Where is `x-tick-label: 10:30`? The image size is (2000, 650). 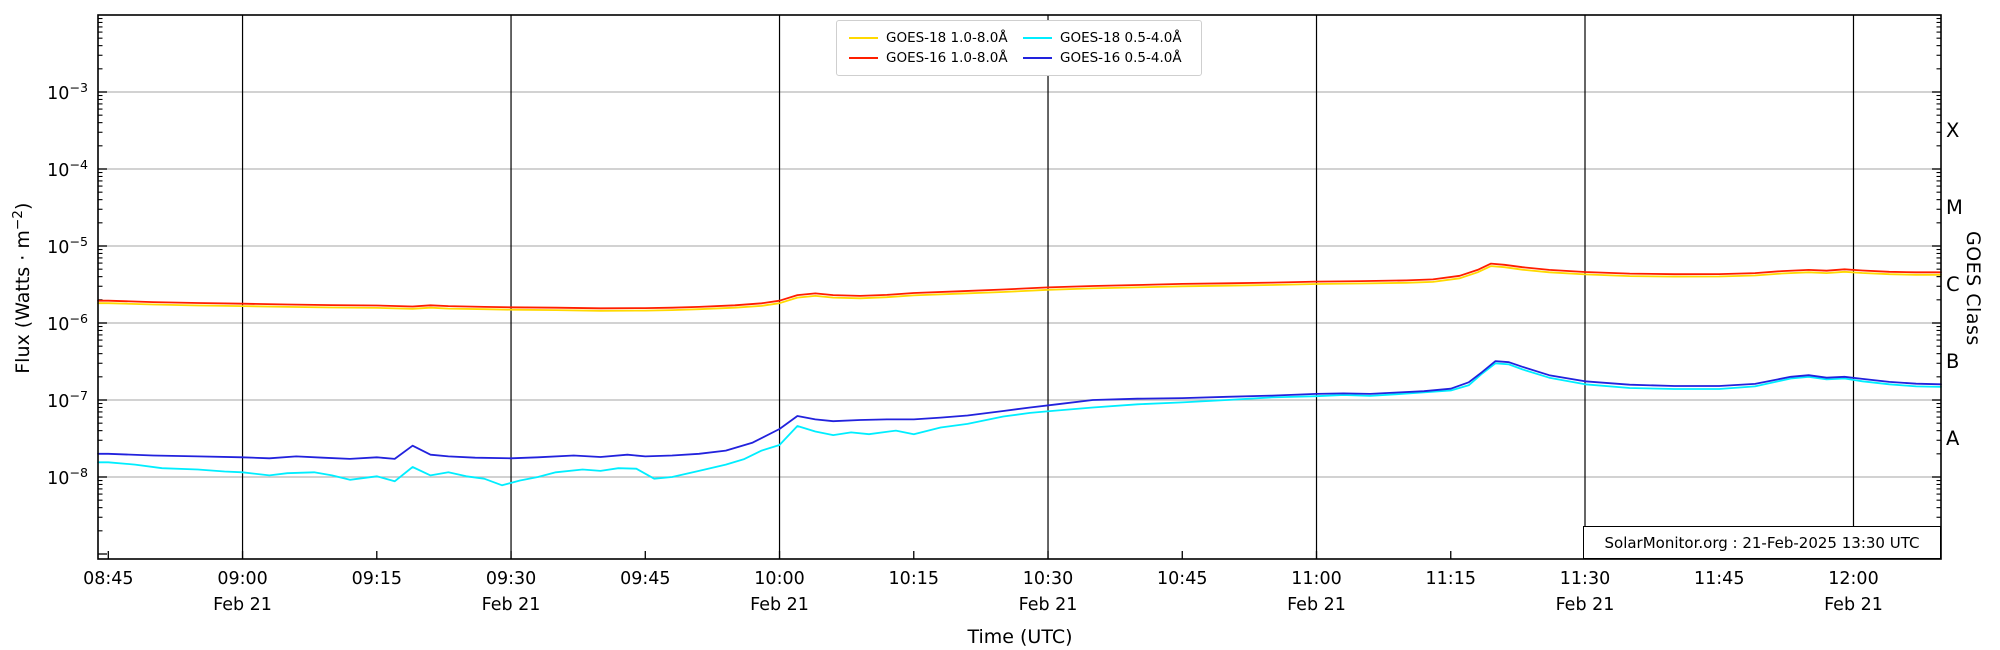
x-tick-label: 10:30 is located at coordinates (1048, 579).